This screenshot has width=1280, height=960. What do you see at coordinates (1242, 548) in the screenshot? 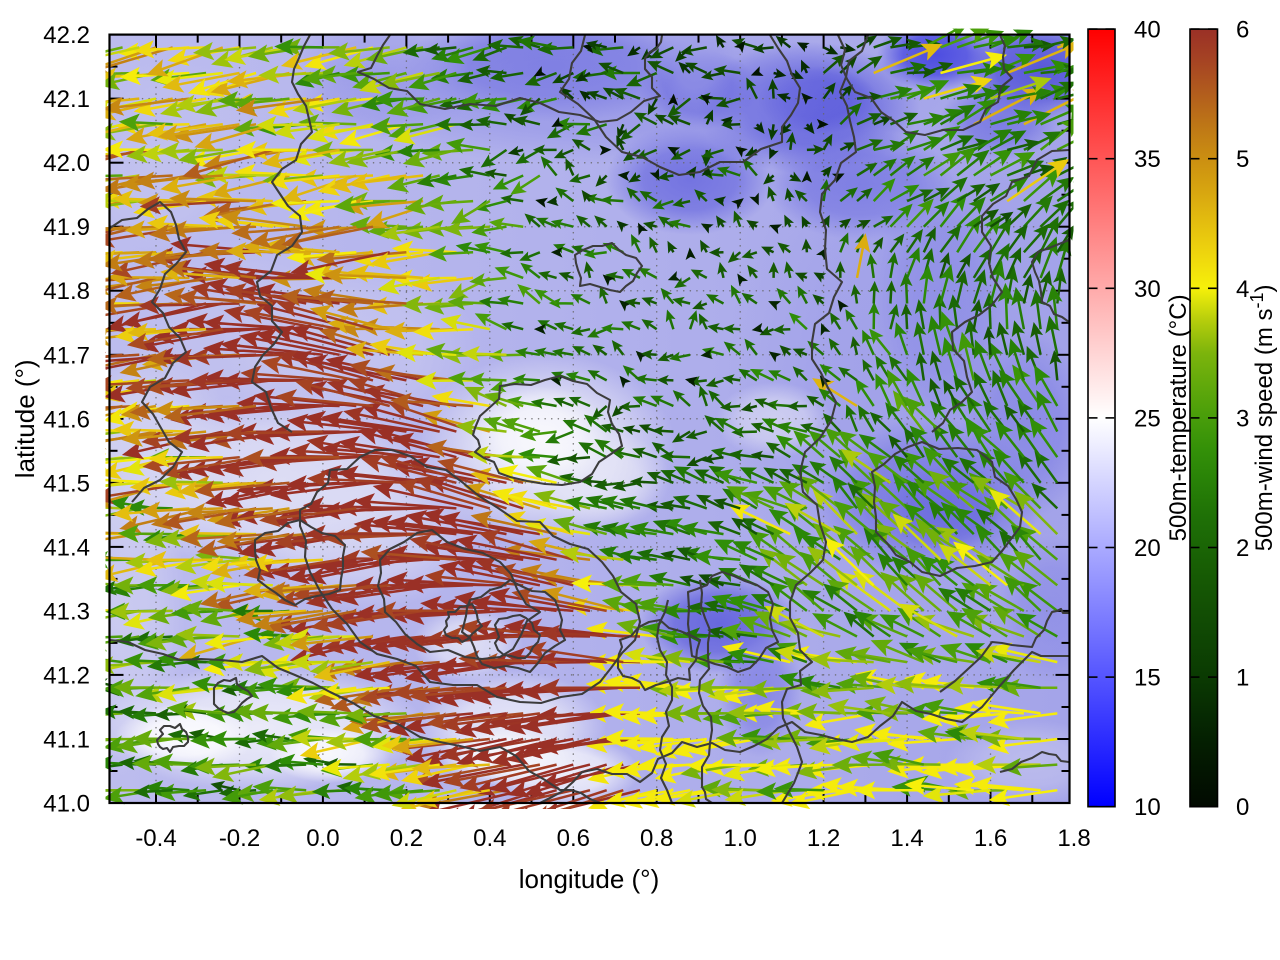
I see `svg-text: 2` at bounding box center [1242, 548].